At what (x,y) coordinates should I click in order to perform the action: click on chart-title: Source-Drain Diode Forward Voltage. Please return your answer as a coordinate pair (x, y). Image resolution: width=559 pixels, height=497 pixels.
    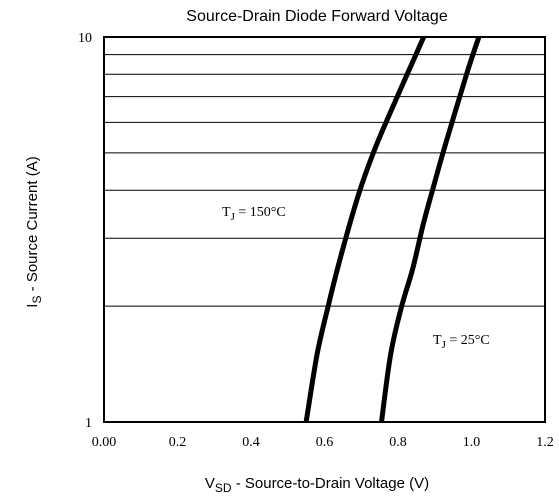
    Looking at the image, I should click on (317, 16).